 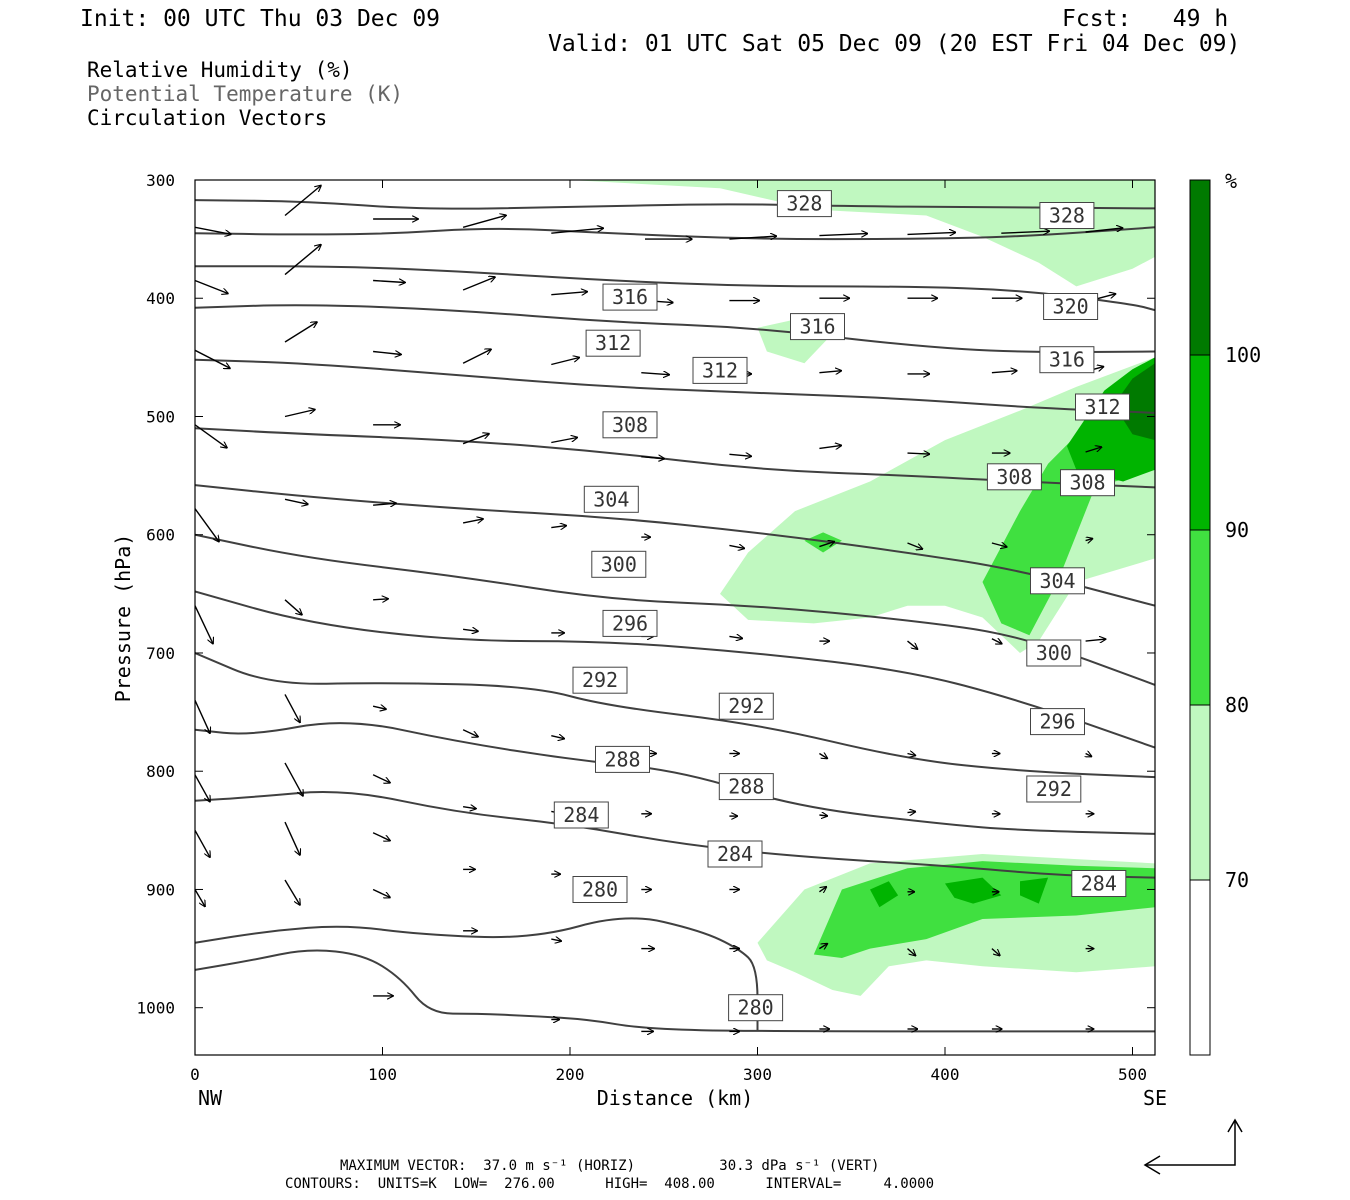 I want to click on contour-label-text: 300, so click(x=1054, y=653).